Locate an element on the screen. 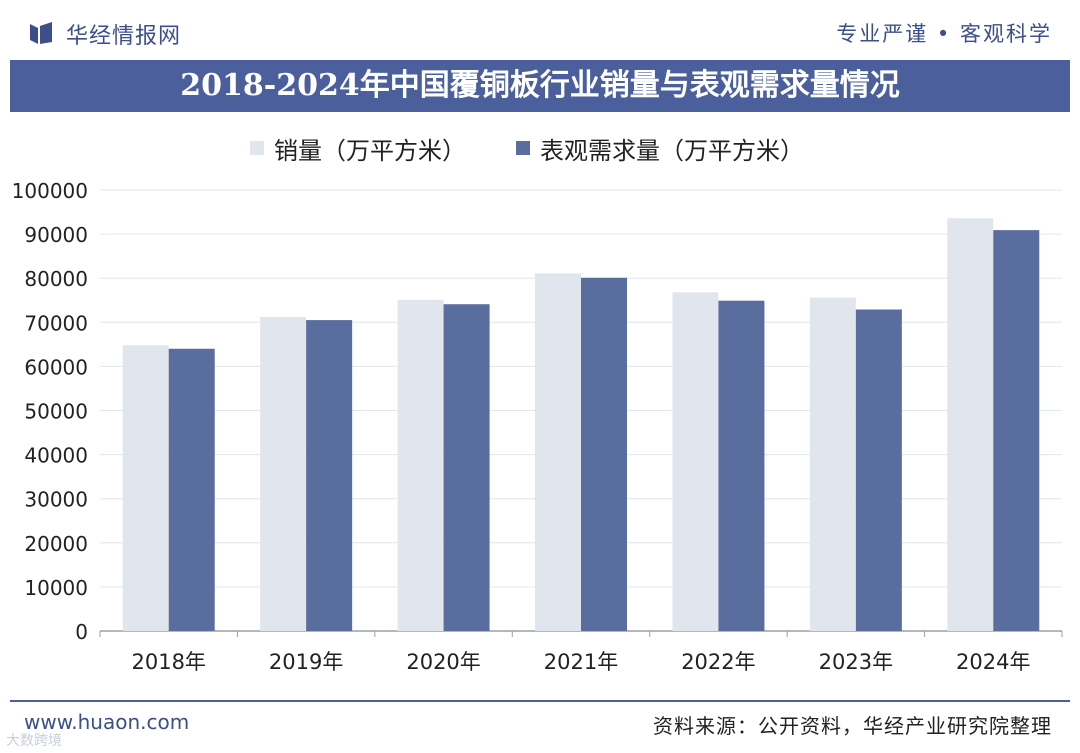 Image resolution: width=1080 pixels, height=753 pixels. x-tick-label-6: 2024年 is located at coordinates (993, 662).